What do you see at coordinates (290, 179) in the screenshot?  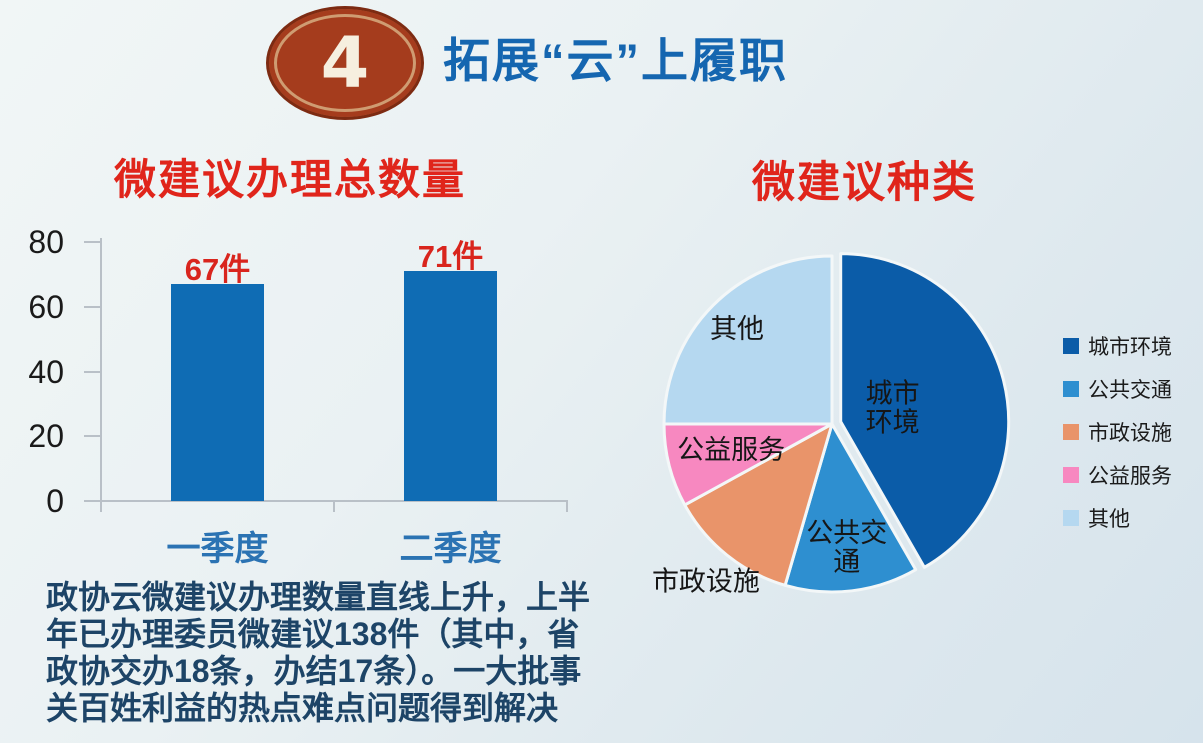 I see `bar-chart-title: 微建议办理总数量` at bounding box center [290, 179].